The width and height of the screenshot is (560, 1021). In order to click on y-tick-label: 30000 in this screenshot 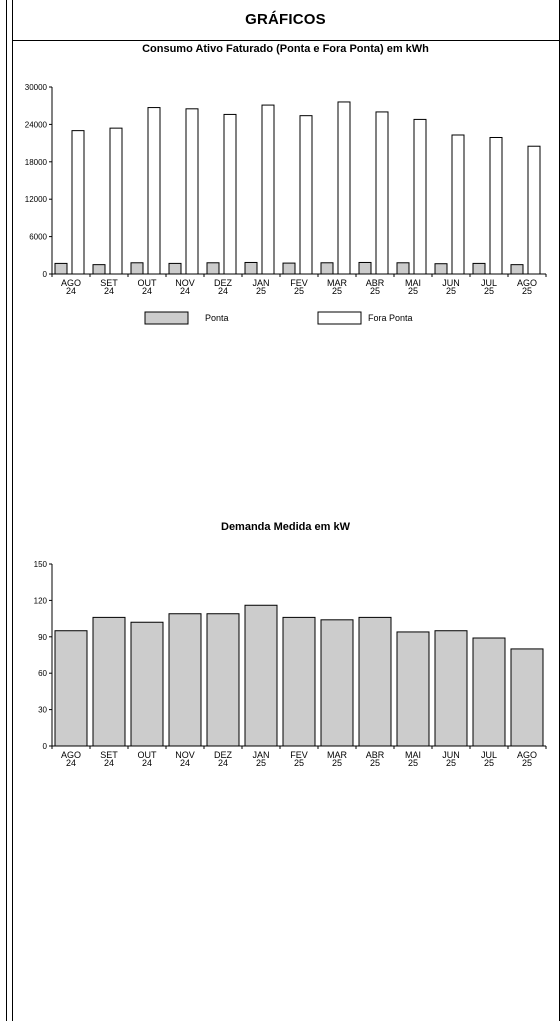, I will do `click(36, 87)`.